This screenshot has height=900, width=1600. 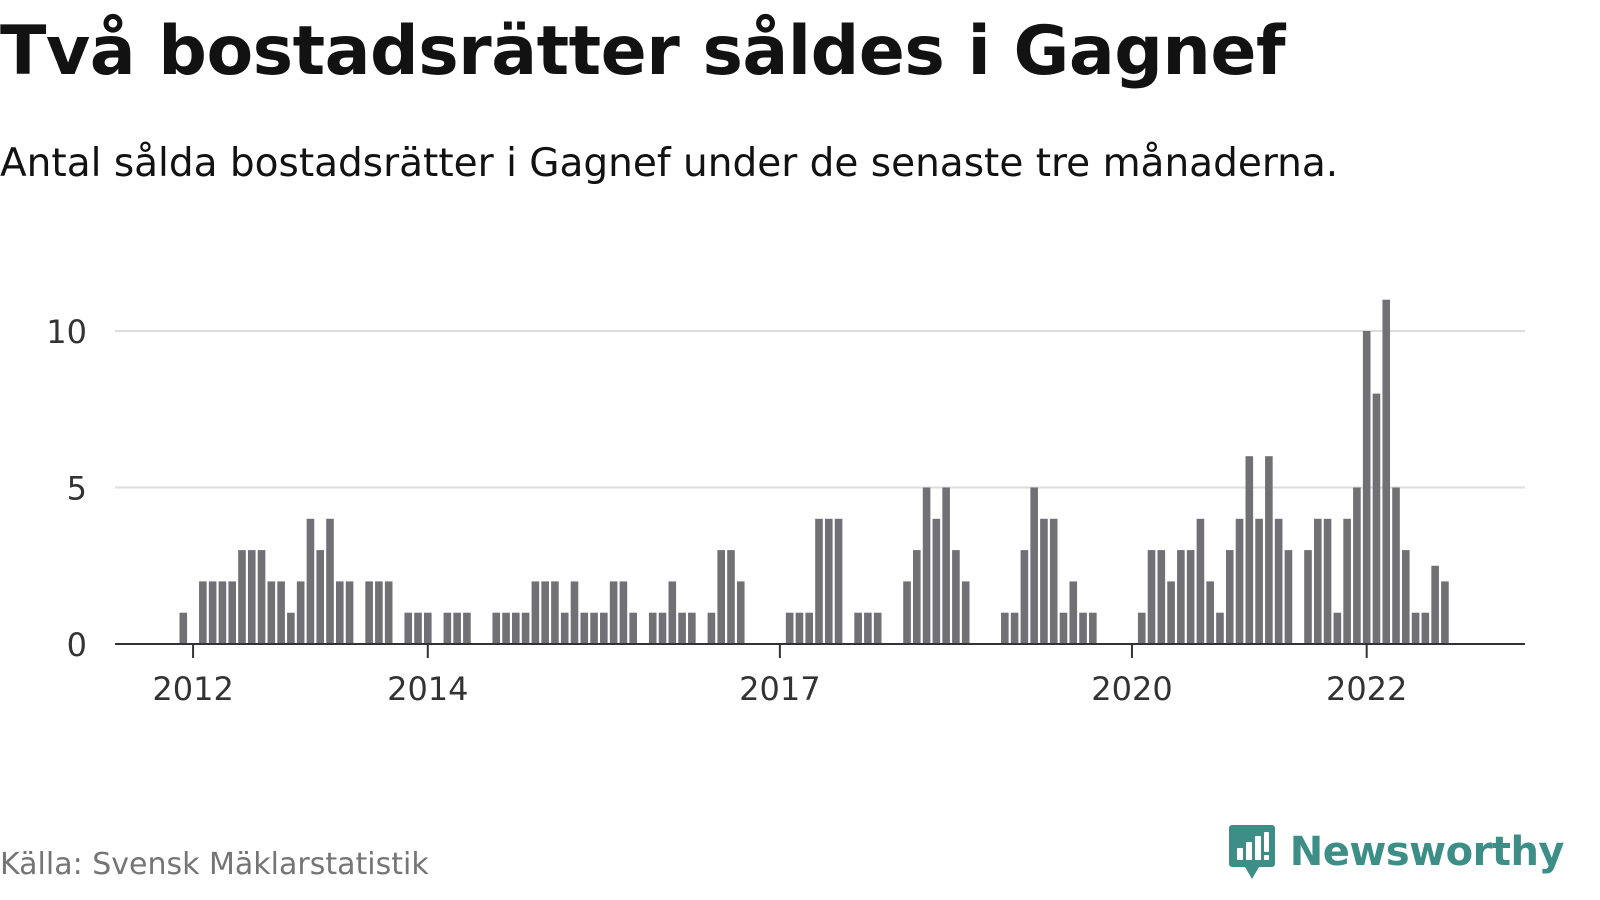 I want to click on brand-logo: Newsworthy, so click(x=1396, y=852).